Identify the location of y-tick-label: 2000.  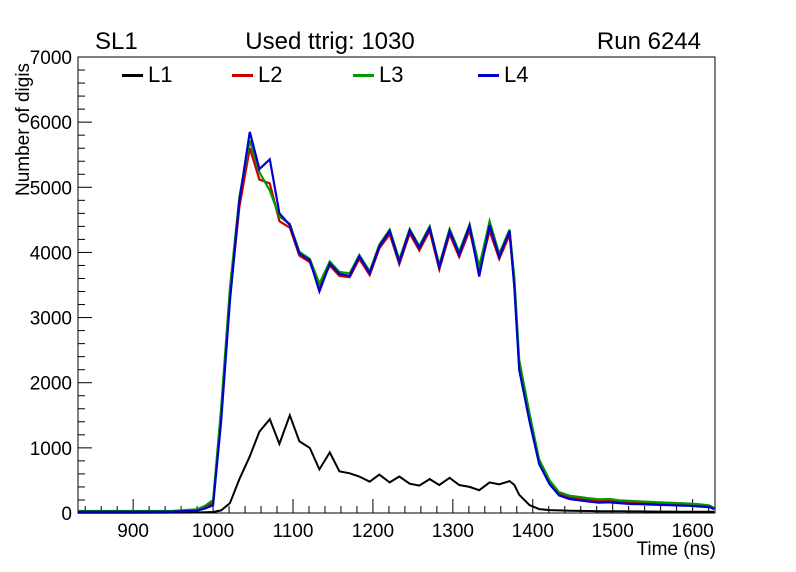
(51, 384).